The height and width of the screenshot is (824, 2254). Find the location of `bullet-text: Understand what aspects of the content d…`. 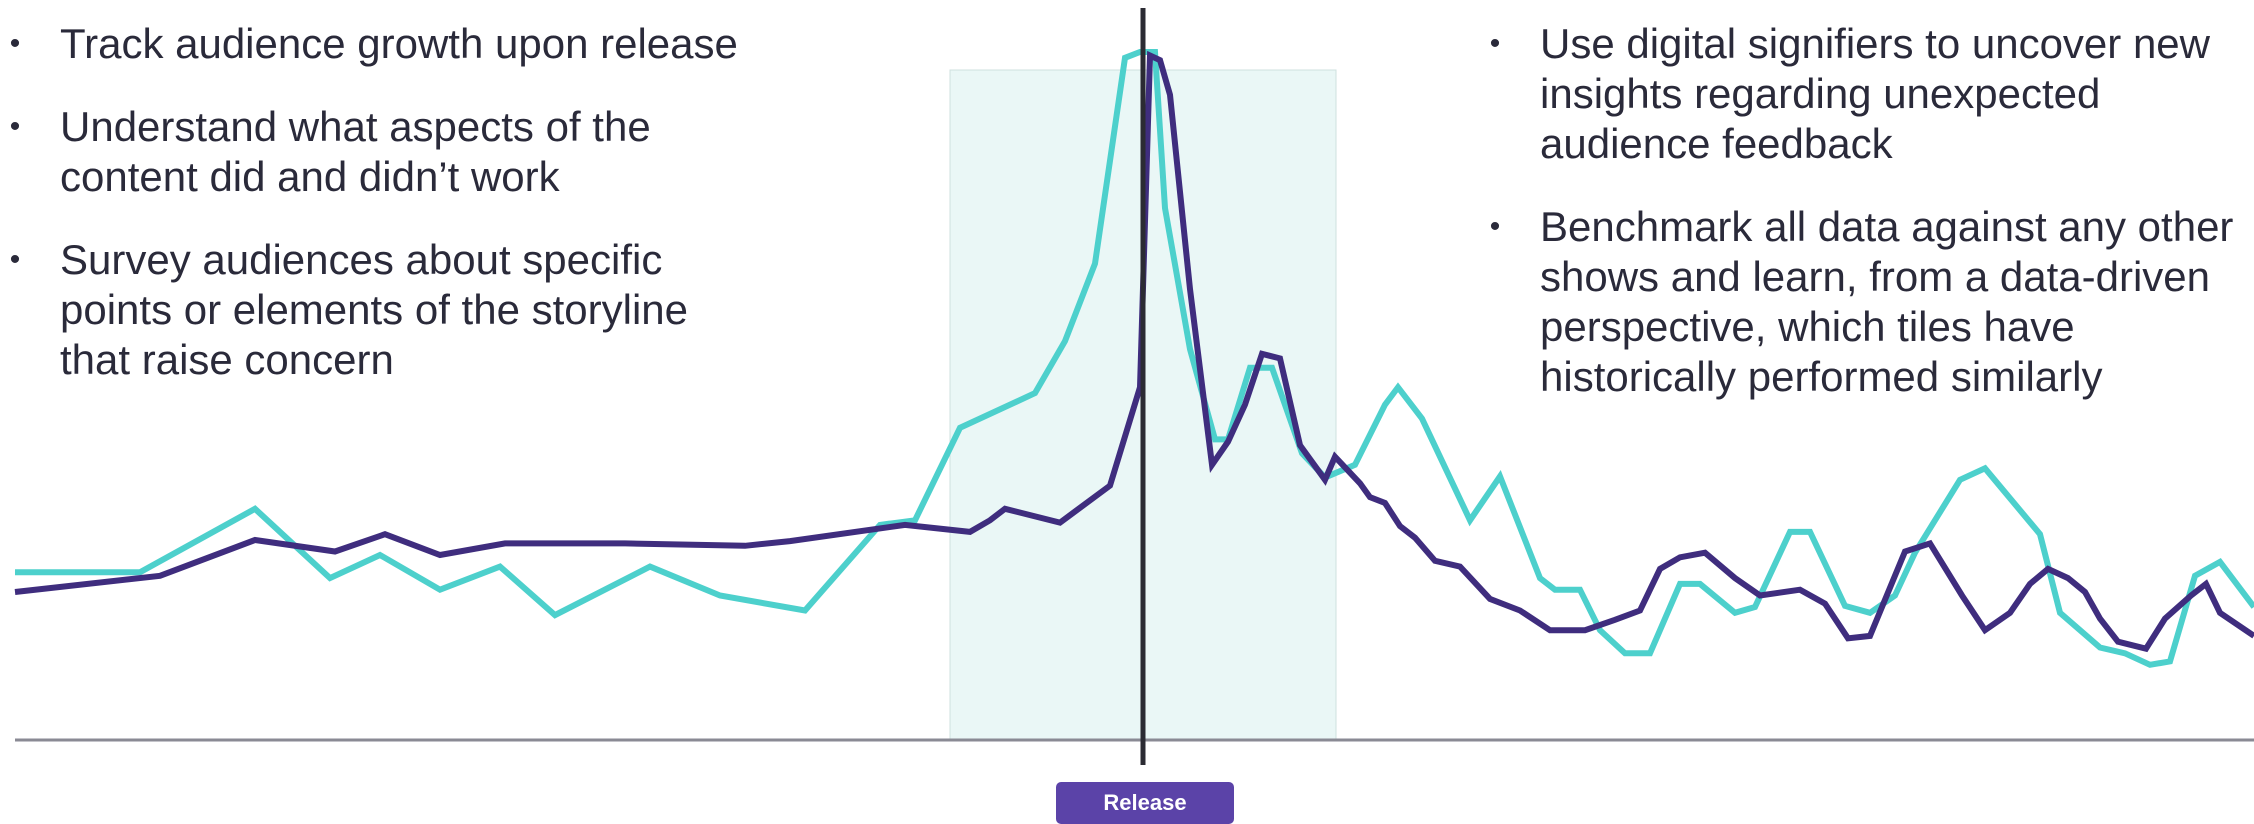

bullet-text: Understand what aspects of the content d… is located at coordinates (355, 151).